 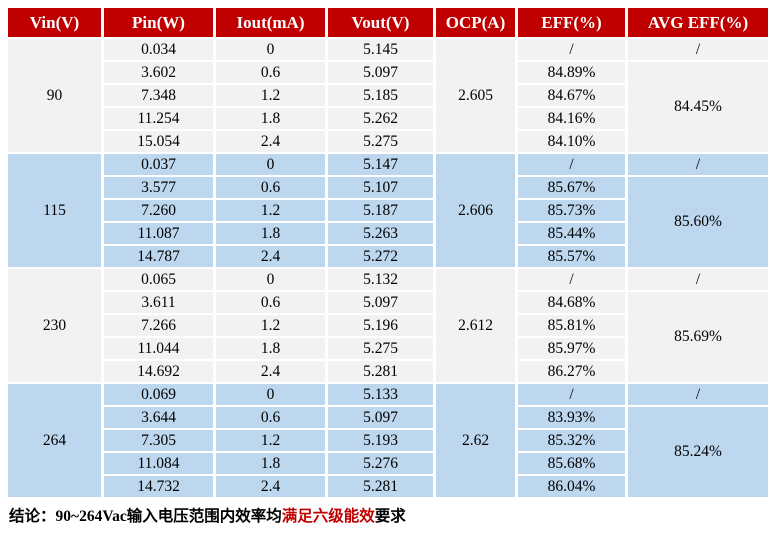 I want to click on vout-cell: 5.262, so click(x=380, y=118).